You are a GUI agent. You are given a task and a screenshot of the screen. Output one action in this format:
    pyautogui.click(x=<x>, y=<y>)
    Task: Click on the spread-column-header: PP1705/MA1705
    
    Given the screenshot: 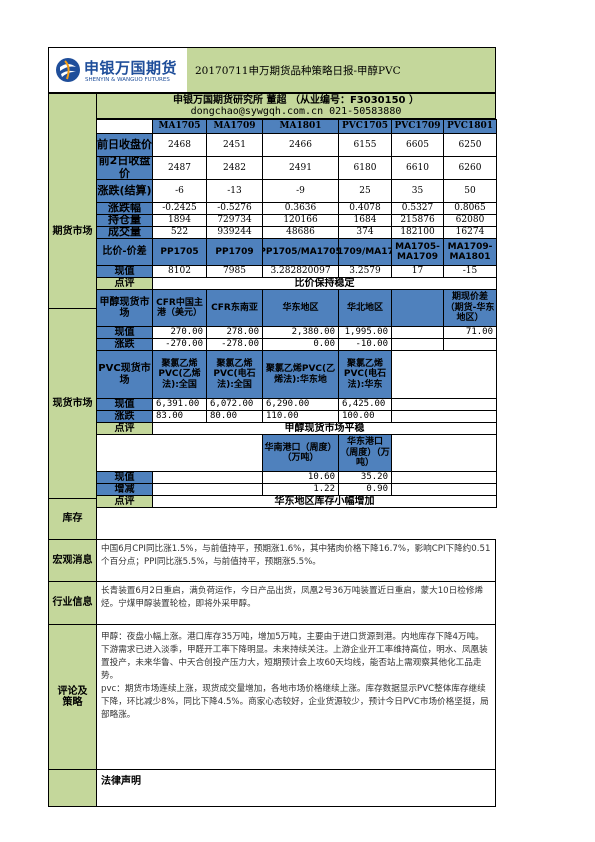 What is the action you would take?
    pyautogui.click(x=300, y=252)
    